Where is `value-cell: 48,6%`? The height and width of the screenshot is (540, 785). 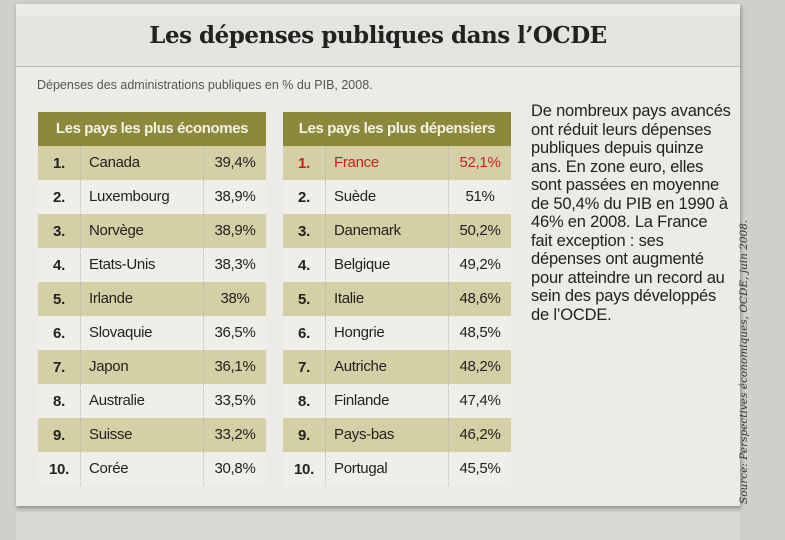 value-cell: 48,6% is located at coordinates (479, 299).